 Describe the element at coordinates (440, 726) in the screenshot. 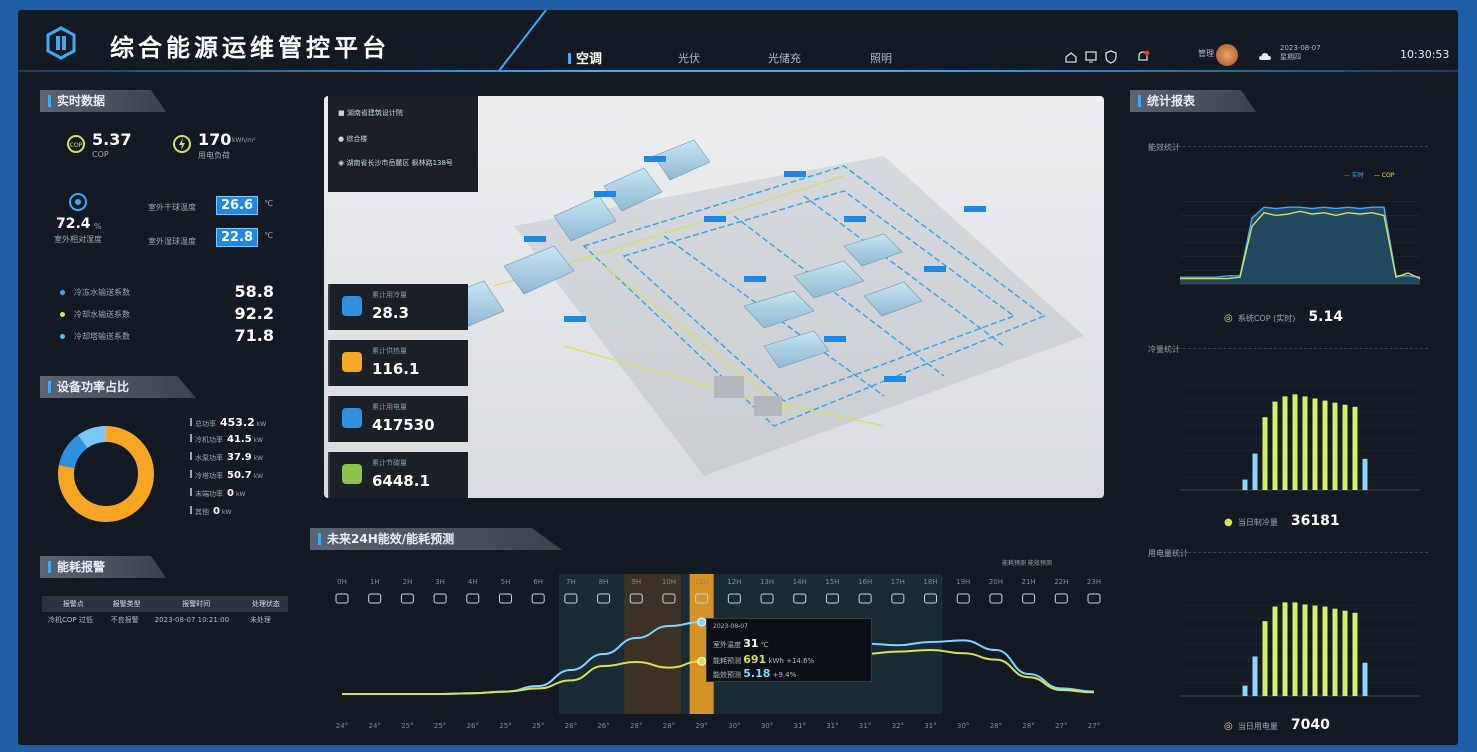

I see `temp-label: 25°` at that location.